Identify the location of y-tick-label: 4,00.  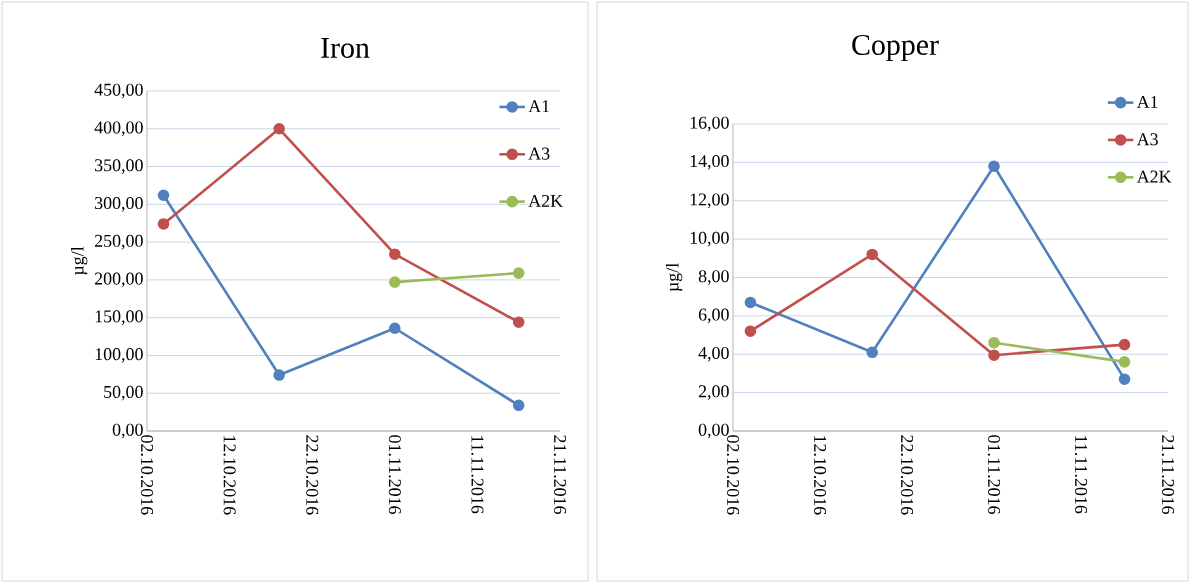
(713, 354).